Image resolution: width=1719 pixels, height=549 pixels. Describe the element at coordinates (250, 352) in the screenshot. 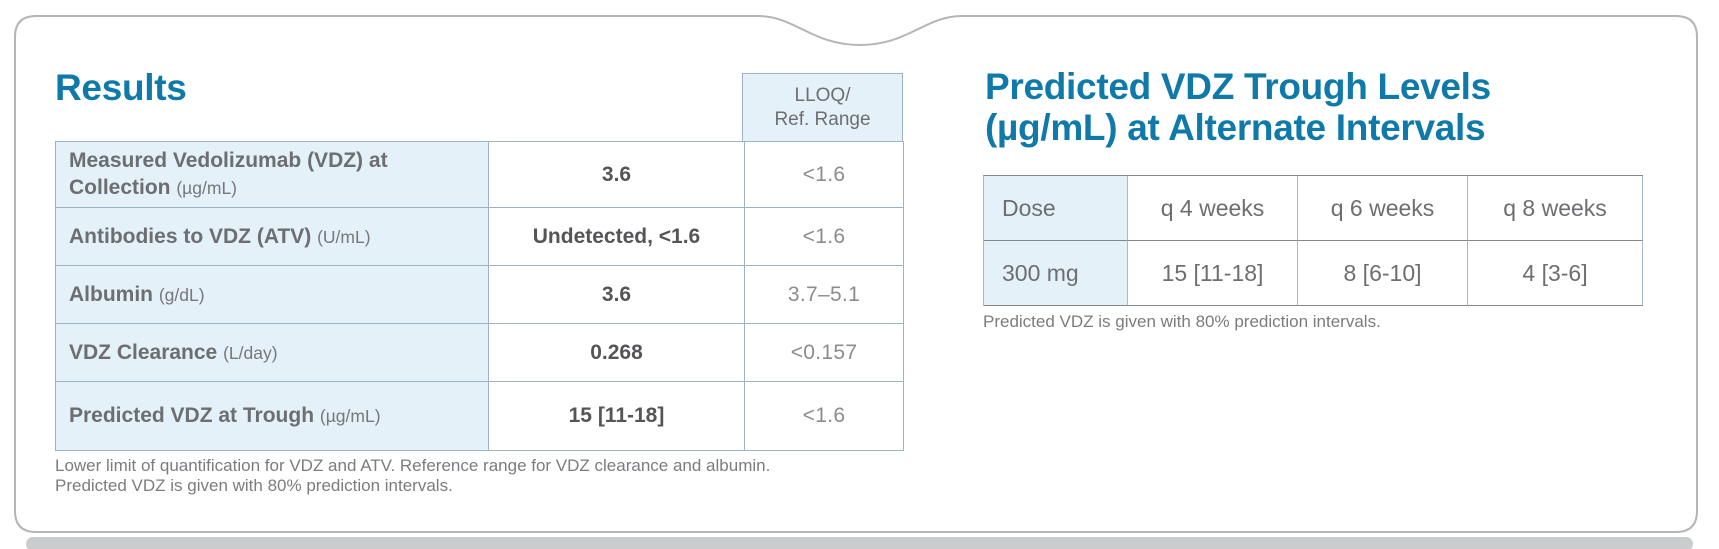

I see `row-label-unit: (L/day)` at that location.